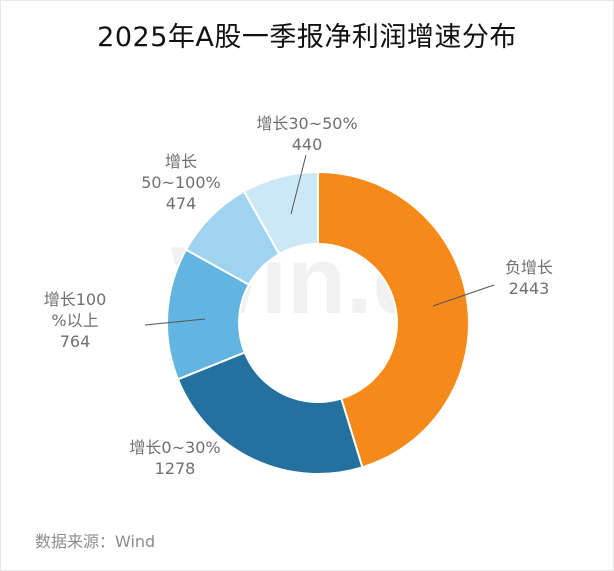 The width and height of the screenshot is (614, 571). I want to click on chart-title: 2025年A股一季报净利润增速分布, so click(307, 37).